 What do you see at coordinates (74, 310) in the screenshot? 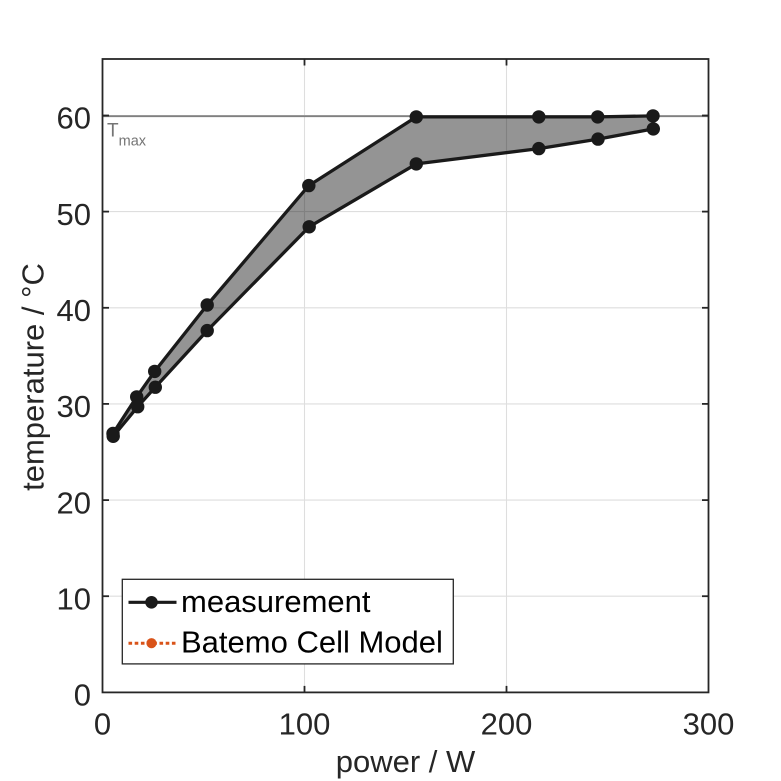
I see `svg-text: 40` at bounding box center [74, 310].